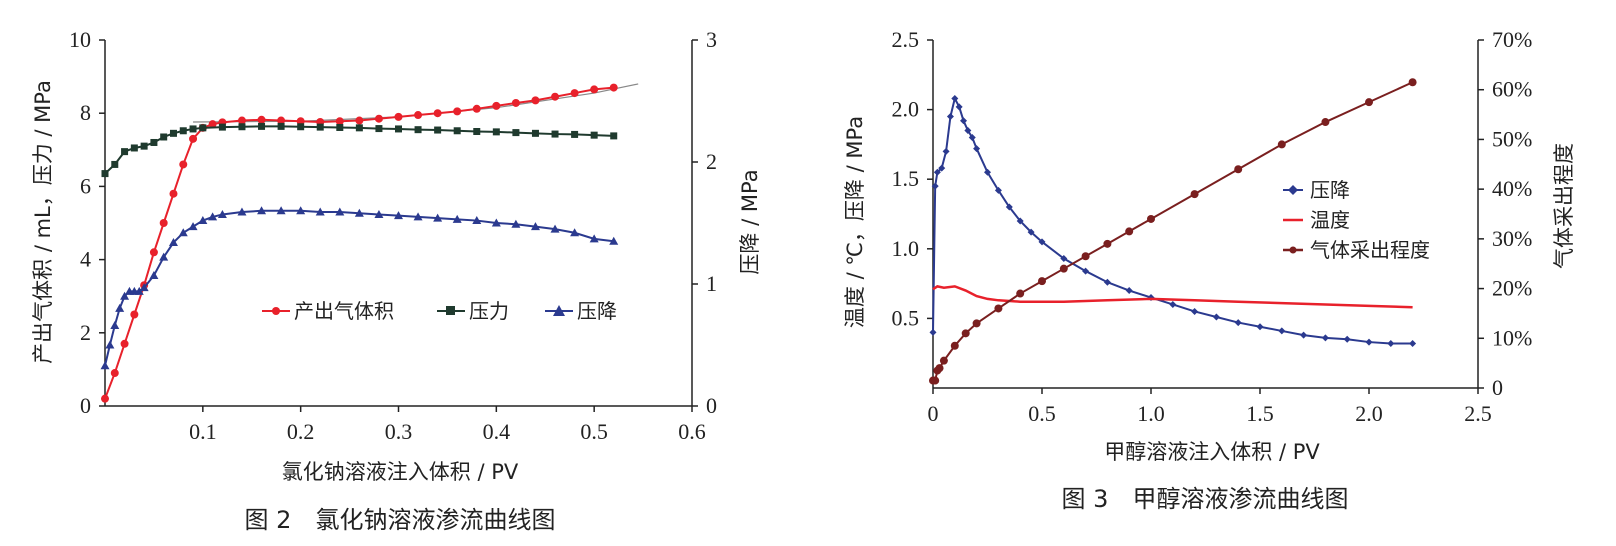 The width and height of the screenshot is (1616, 546). I want to click on fig2-caption: 图 2 氯化钠溶液渗流曲线图, so click(400, 520).